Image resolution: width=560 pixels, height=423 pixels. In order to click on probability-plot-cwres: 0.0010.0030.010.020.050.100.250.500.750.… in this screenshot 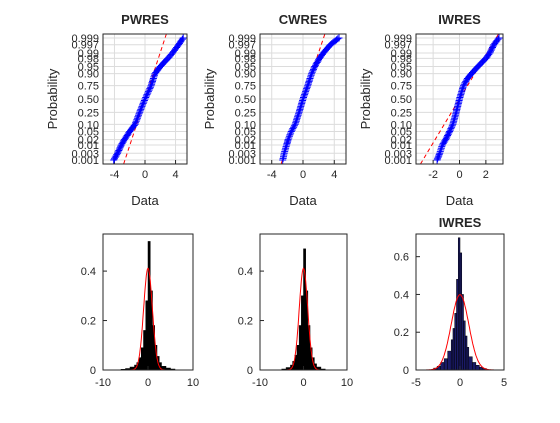, I will do `click(274, 110)`.